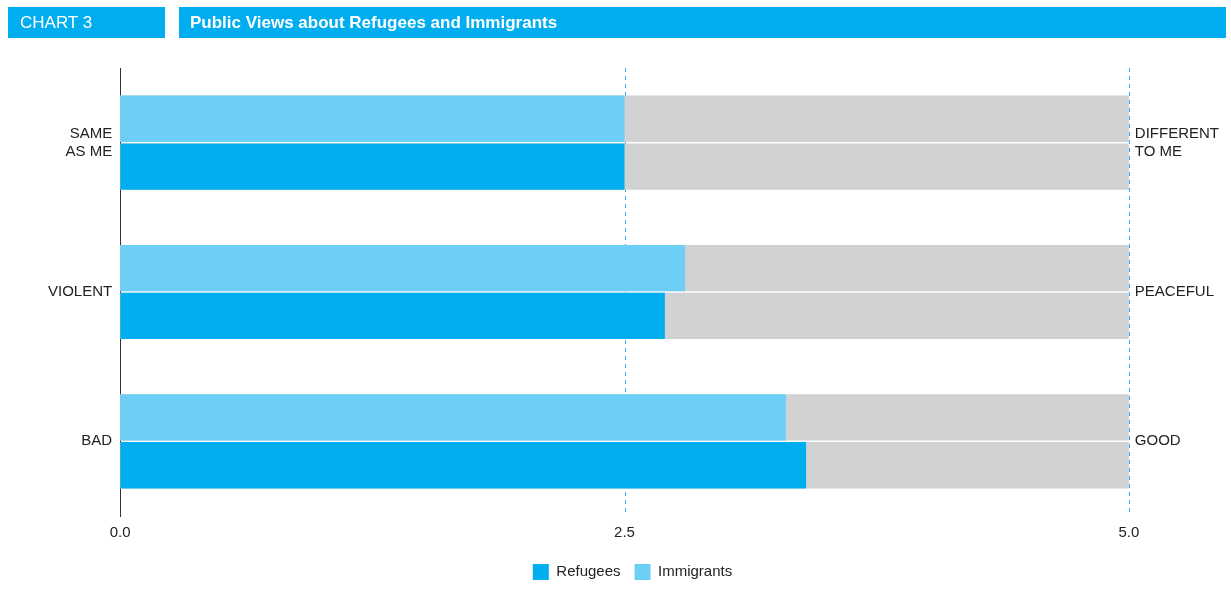  What do you see at coordinates (1177, 141) in the screenshot?
I see `y2-tick-label: DIFFERENT TO ME` at bounding box center [1177, 141].